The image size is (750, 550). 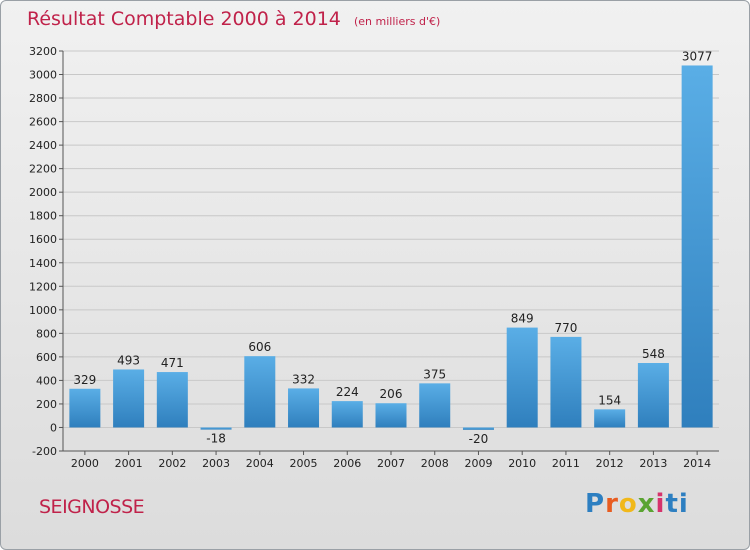 I want to click on data-label: -18, so click(x=216, y=439).